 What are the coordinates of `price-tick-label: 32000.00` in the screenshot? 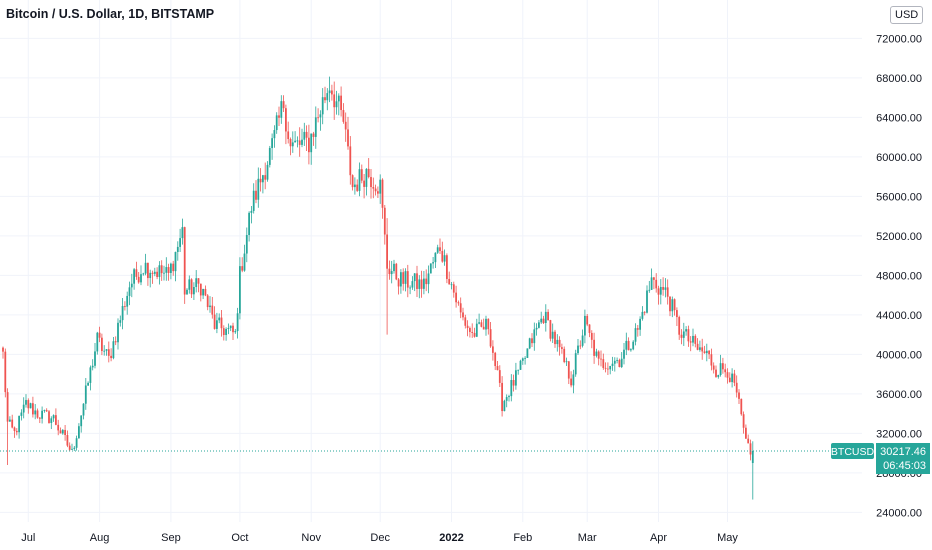 It's located at (899, 434).